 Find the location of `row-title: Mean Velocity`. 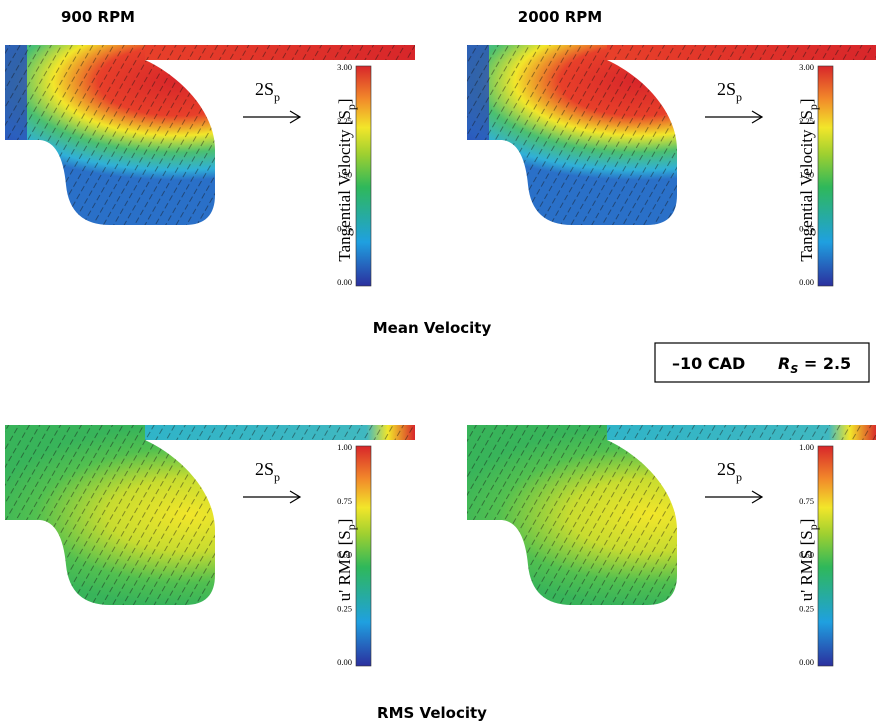

row-title: Mean Velocity is located at coordinates (432, 328).